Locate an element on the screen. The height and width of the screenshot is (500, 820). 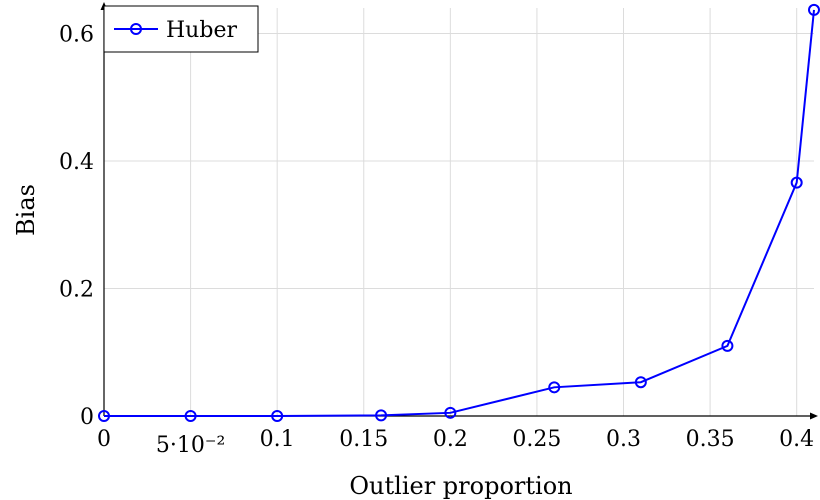
x-tick-label: 0.2 is located at coordinates (450, 439).